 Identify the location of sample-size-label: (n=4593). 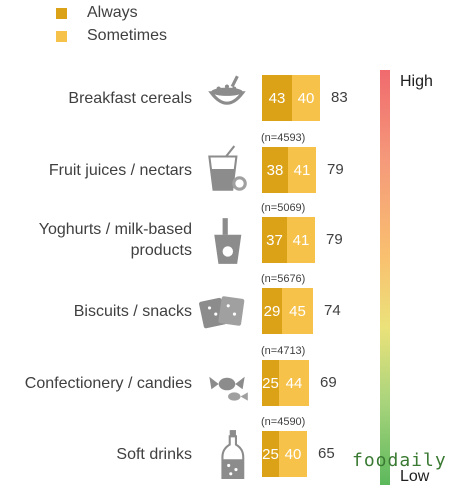
(283, 138).